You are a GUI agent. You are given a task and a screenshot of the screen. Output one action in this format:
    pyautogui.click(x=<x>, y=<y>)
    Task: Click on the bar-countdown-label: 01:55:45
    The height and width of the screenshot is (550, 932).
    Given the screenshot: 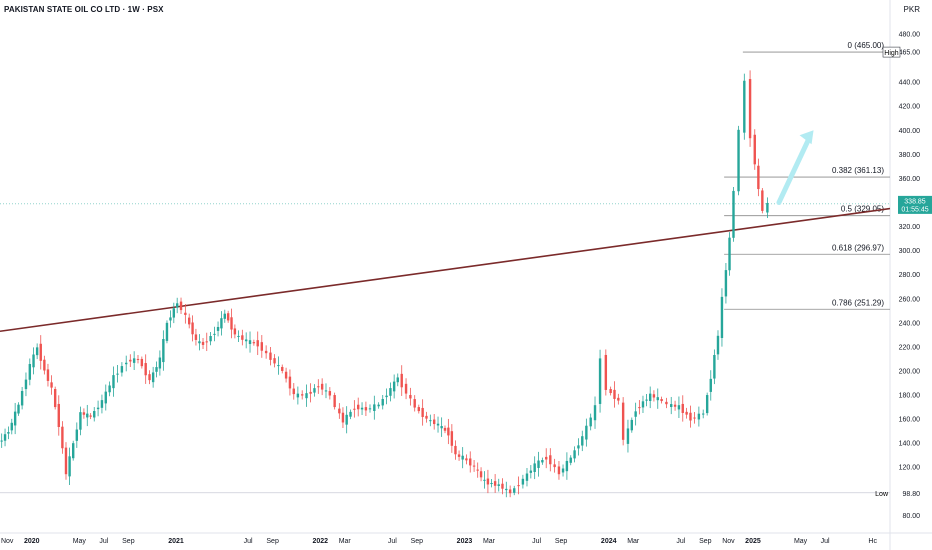 What is the action you would take?
    pyautogui.click(x=914, y=209)
    